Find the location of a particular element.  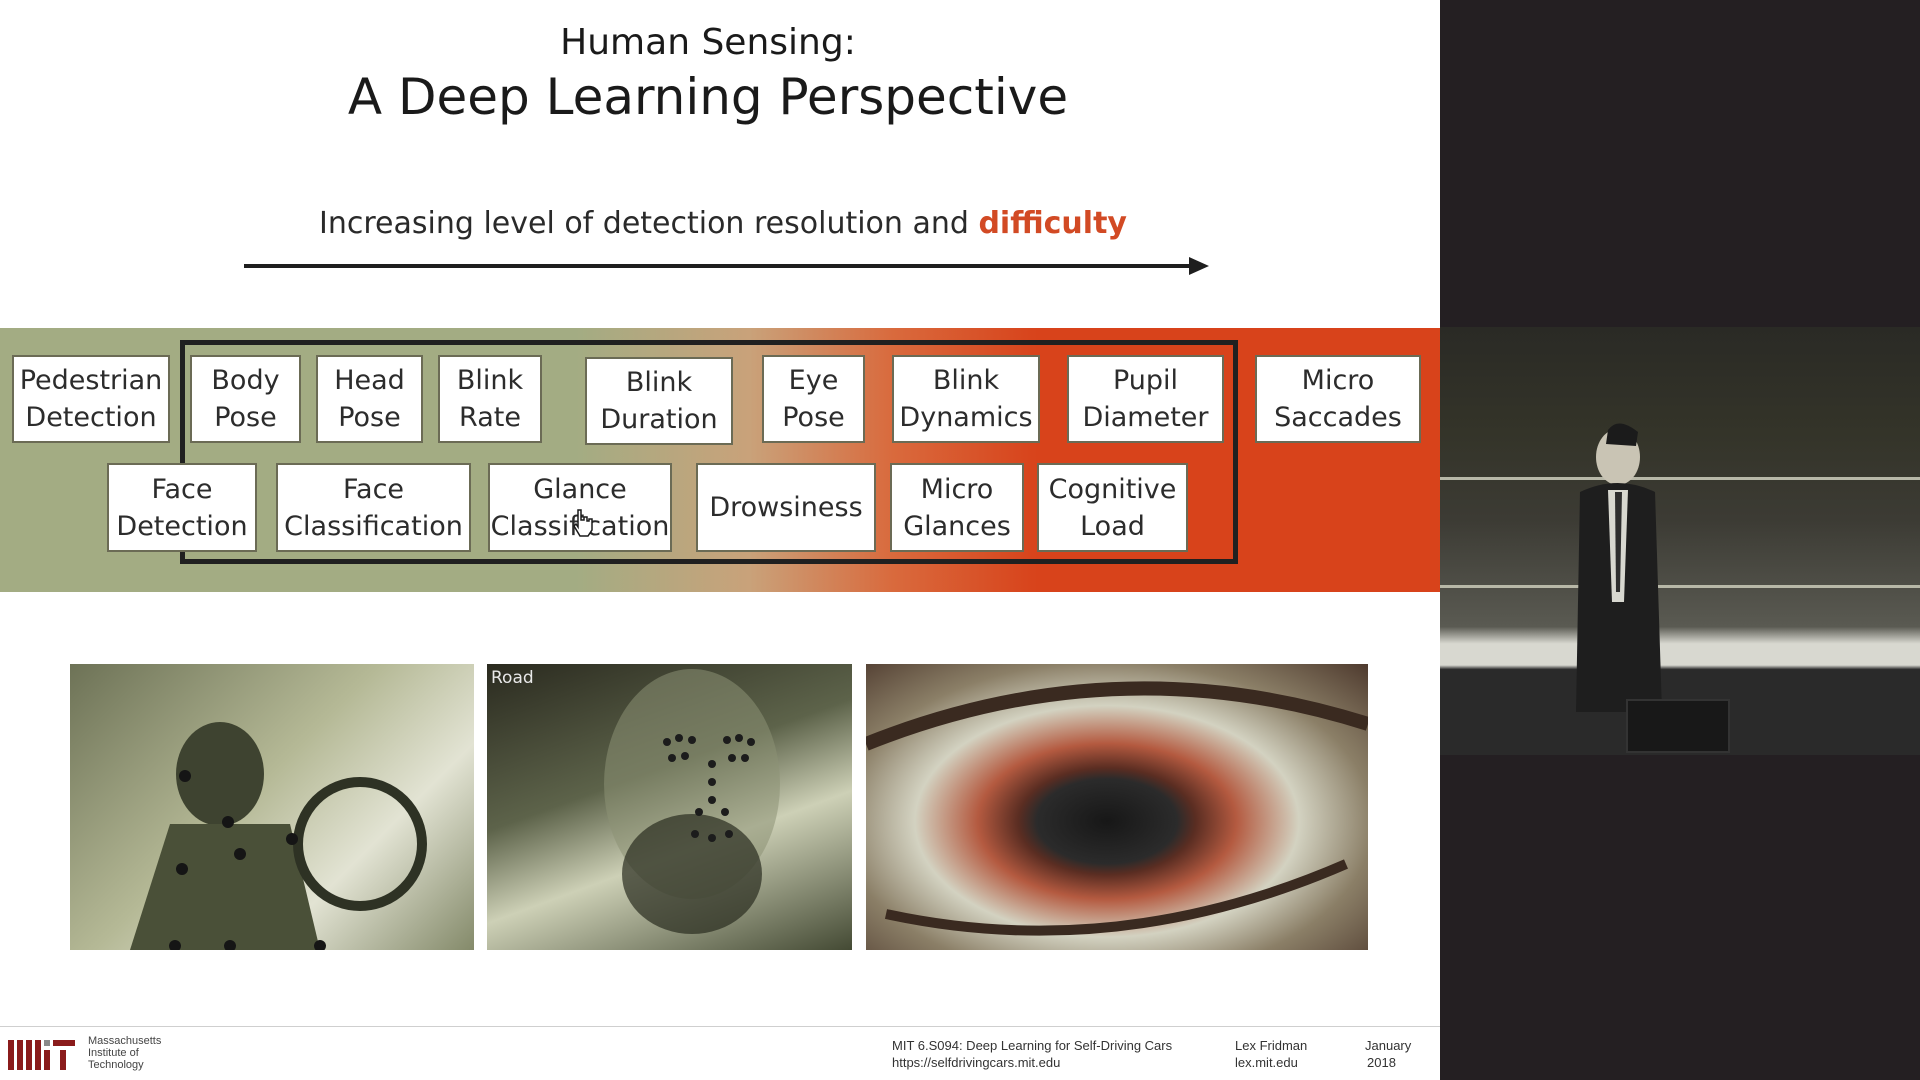

mit-logo-icon is located at coordinates (41, 1055).